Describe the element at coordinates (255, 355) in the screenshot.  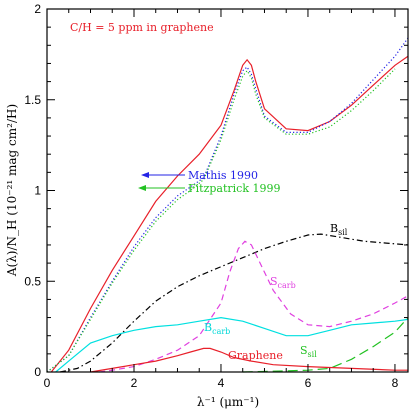
I see `graphene-label: Graphene` at that location.